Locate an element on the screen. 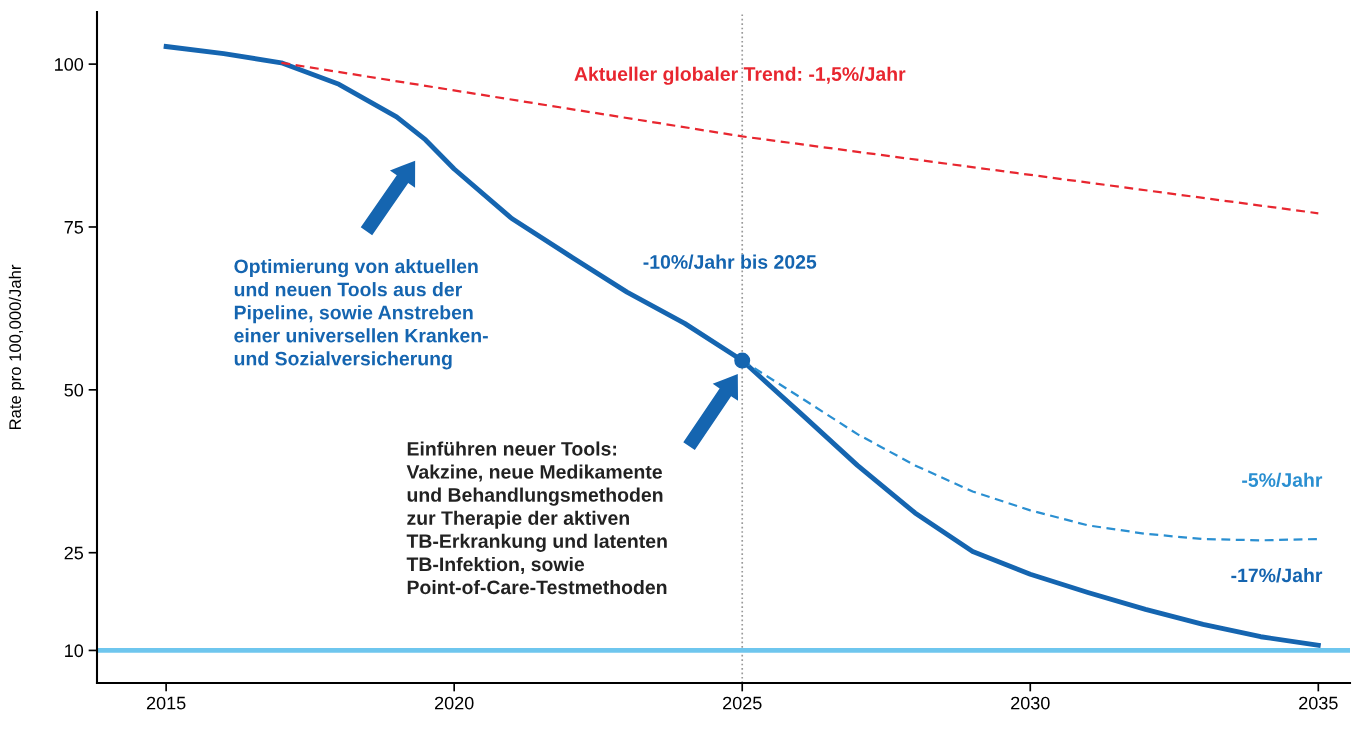 This screenshot has width=1359, height=730. annotation: -17%/Jahr is located at coordinates (1277, 575).